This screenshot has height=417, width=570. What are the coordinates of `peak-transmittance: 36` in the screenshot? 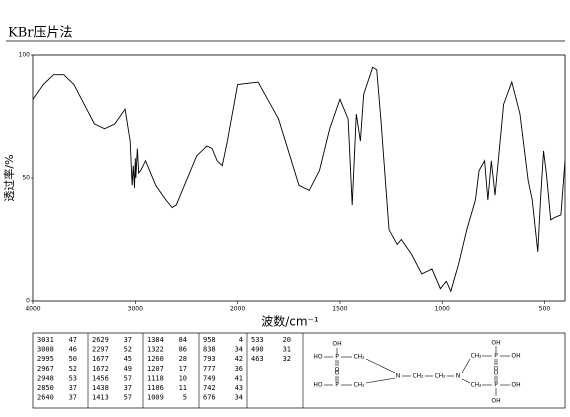 It's located at (239, 369).